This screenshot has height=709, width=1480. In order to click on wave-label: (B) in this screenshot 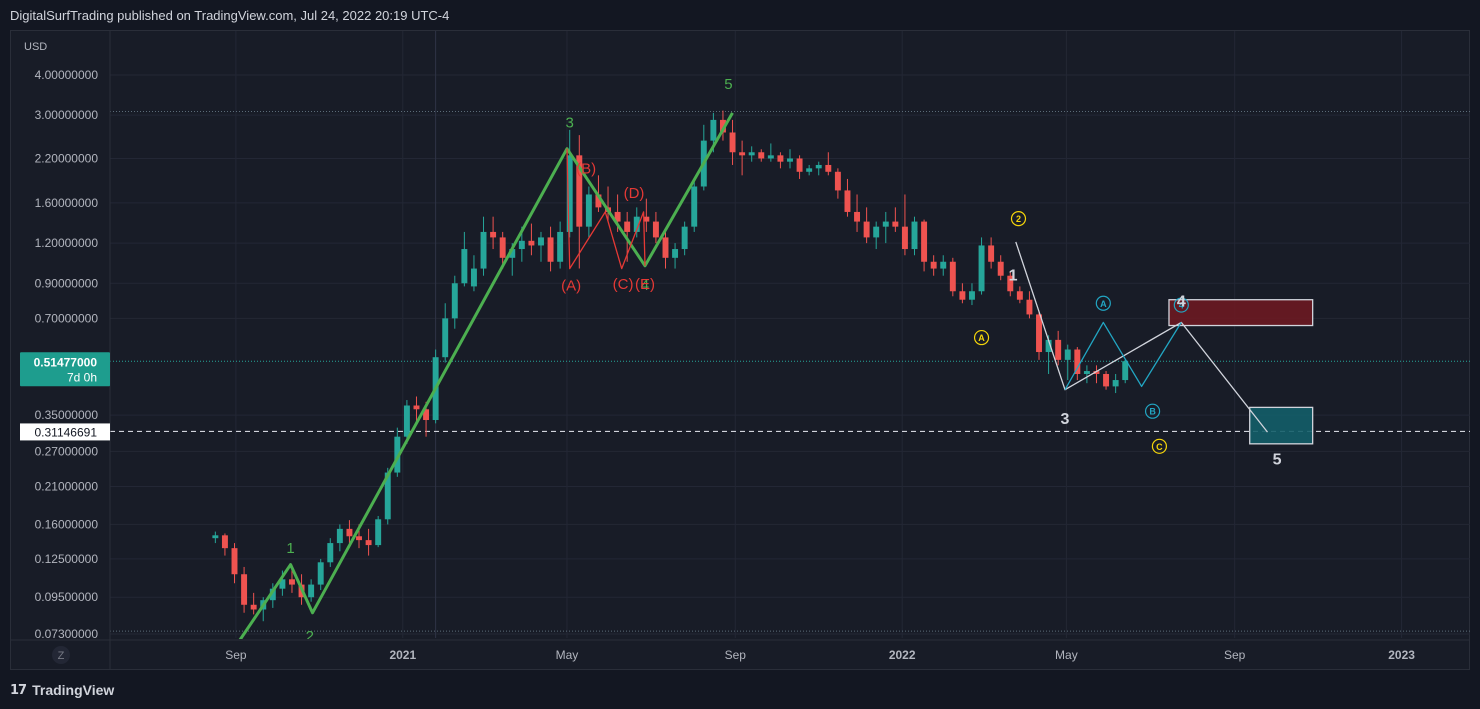, I will do `click(586, 168)`.